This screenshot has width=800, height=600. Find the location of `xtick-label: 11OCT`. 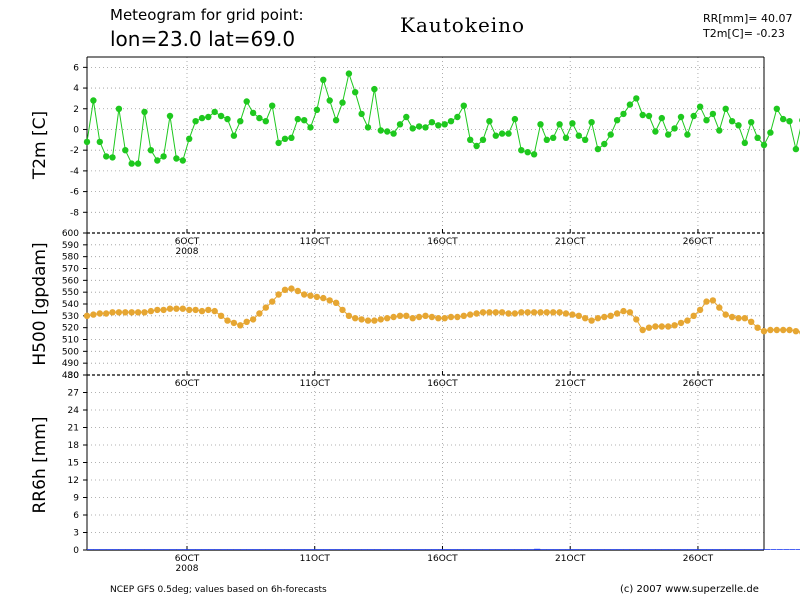

xtick-label: 11OCT is located at coordinates (315, 559).